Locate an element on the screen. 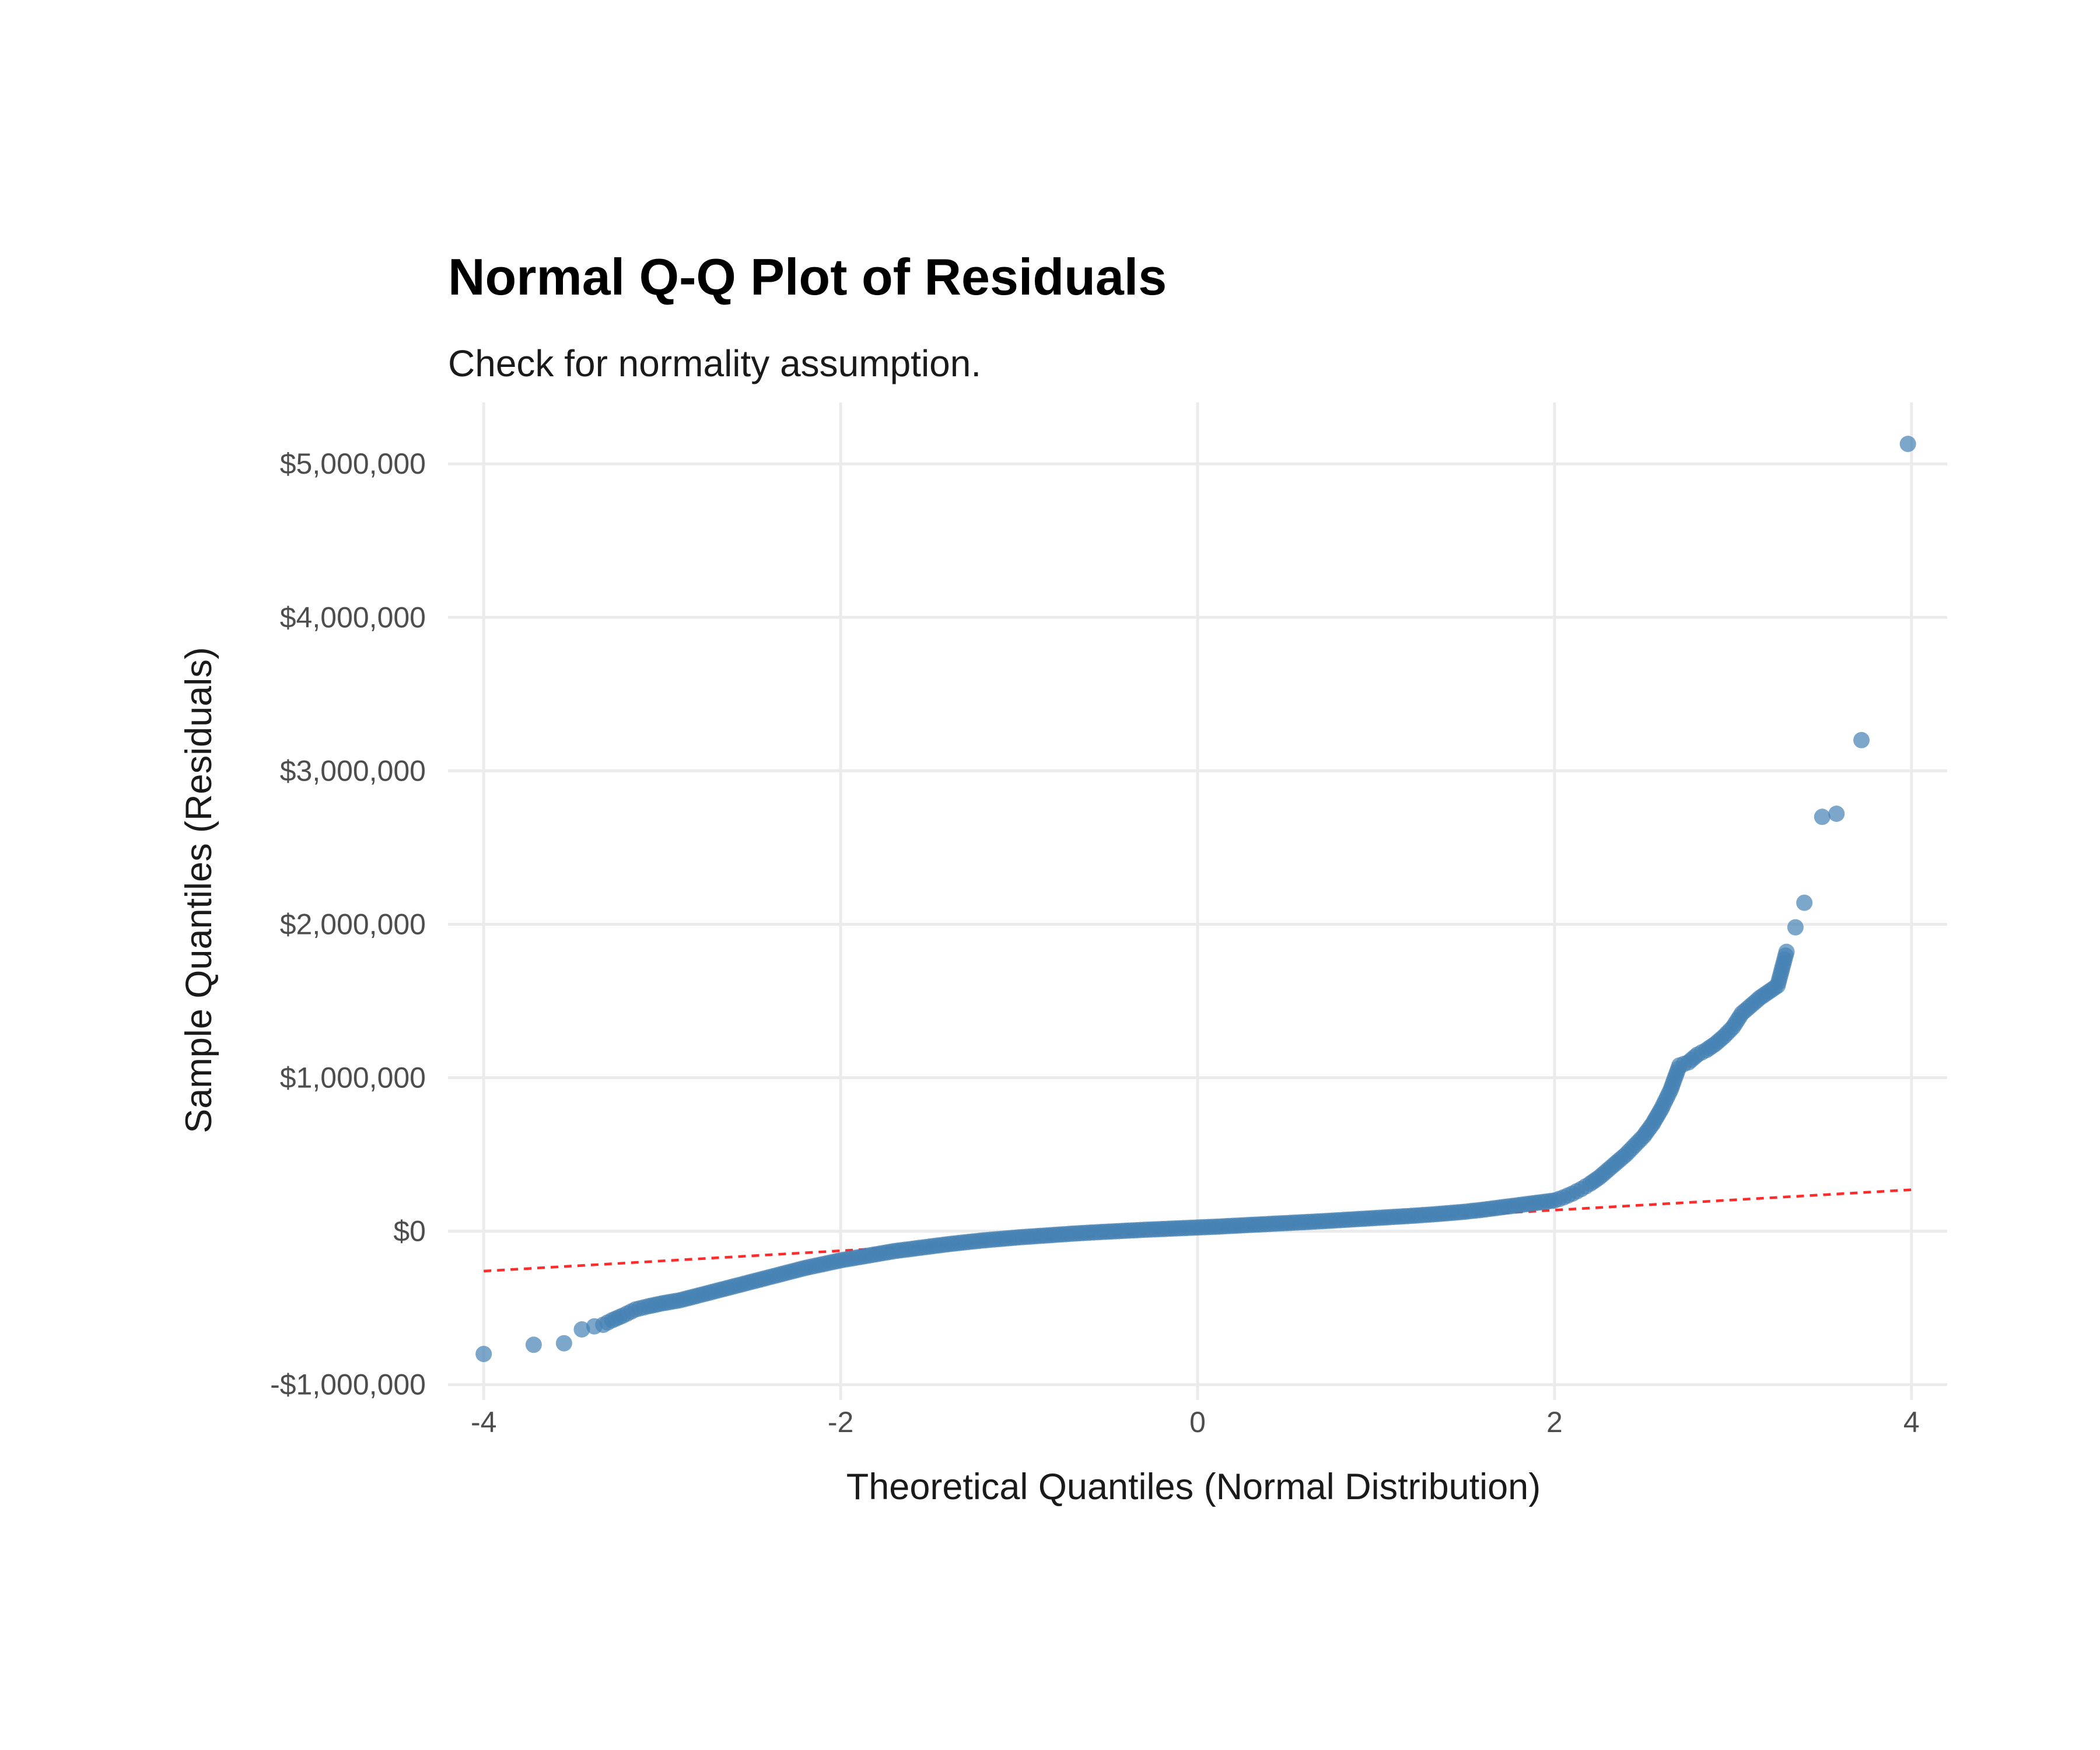  y-axis-title: Sample Quantiles (Residuals) is located at coordinates (198, 890).